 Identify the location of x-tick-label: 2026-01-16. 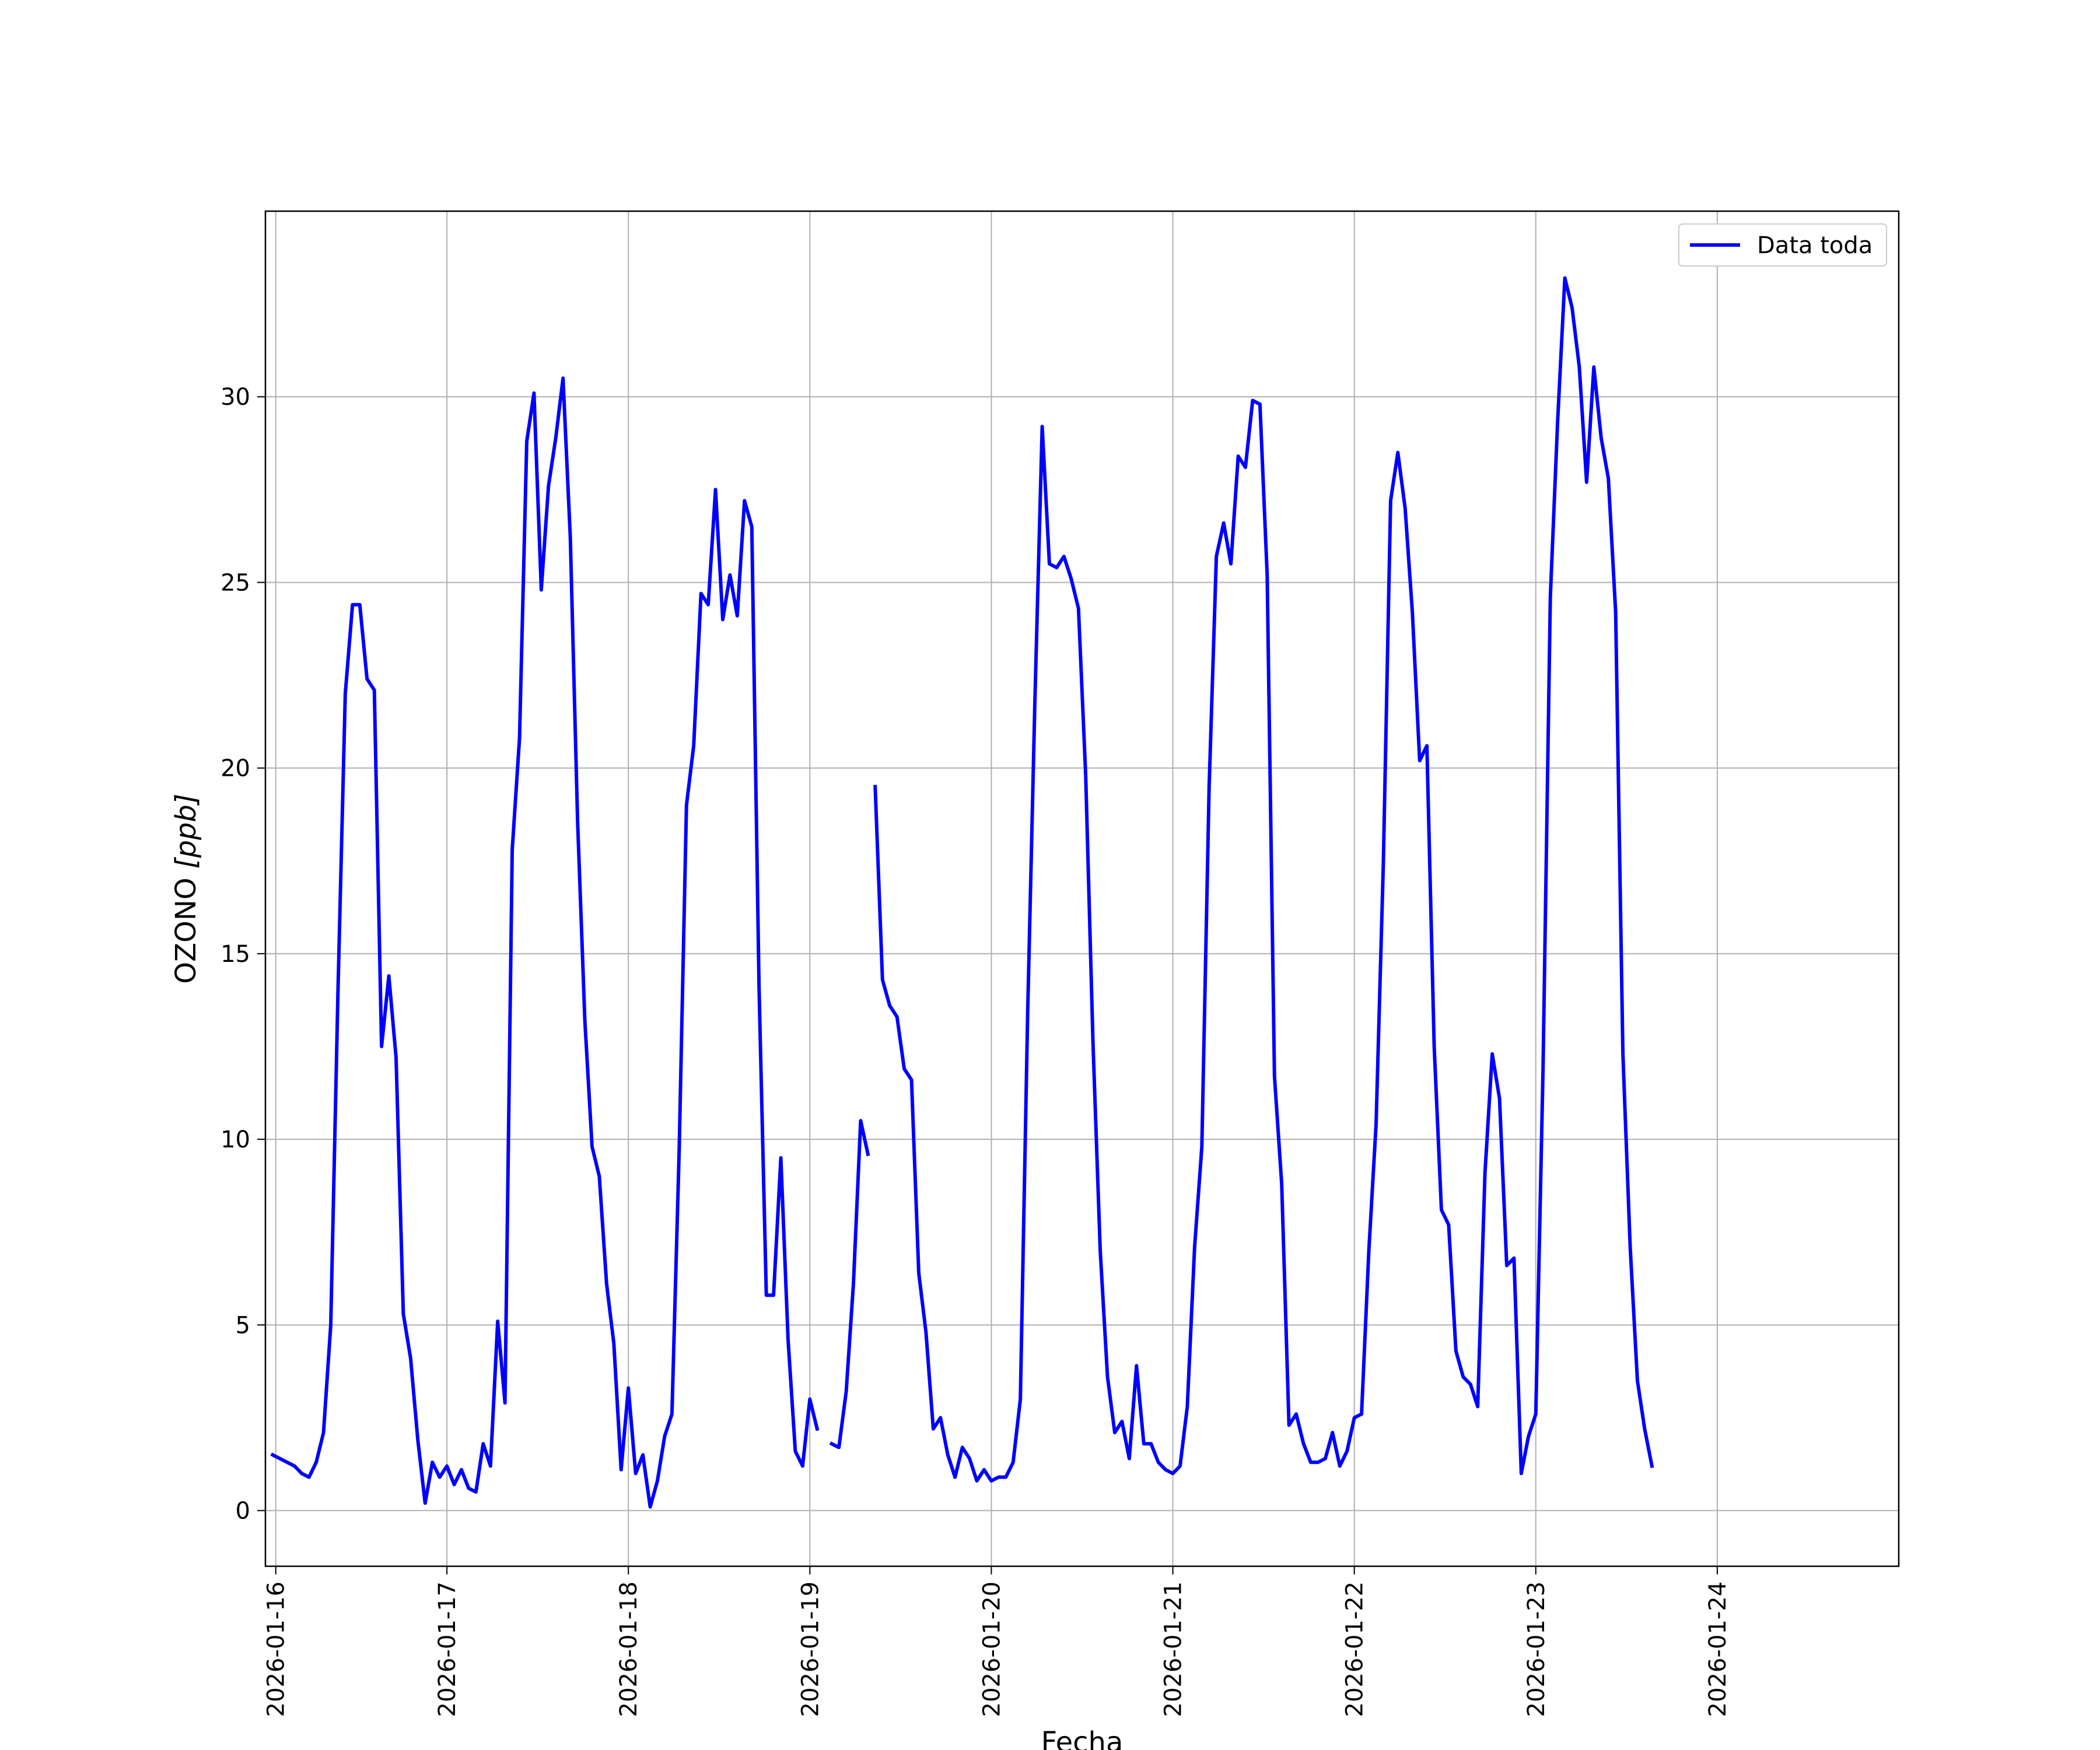
(276, 1649).